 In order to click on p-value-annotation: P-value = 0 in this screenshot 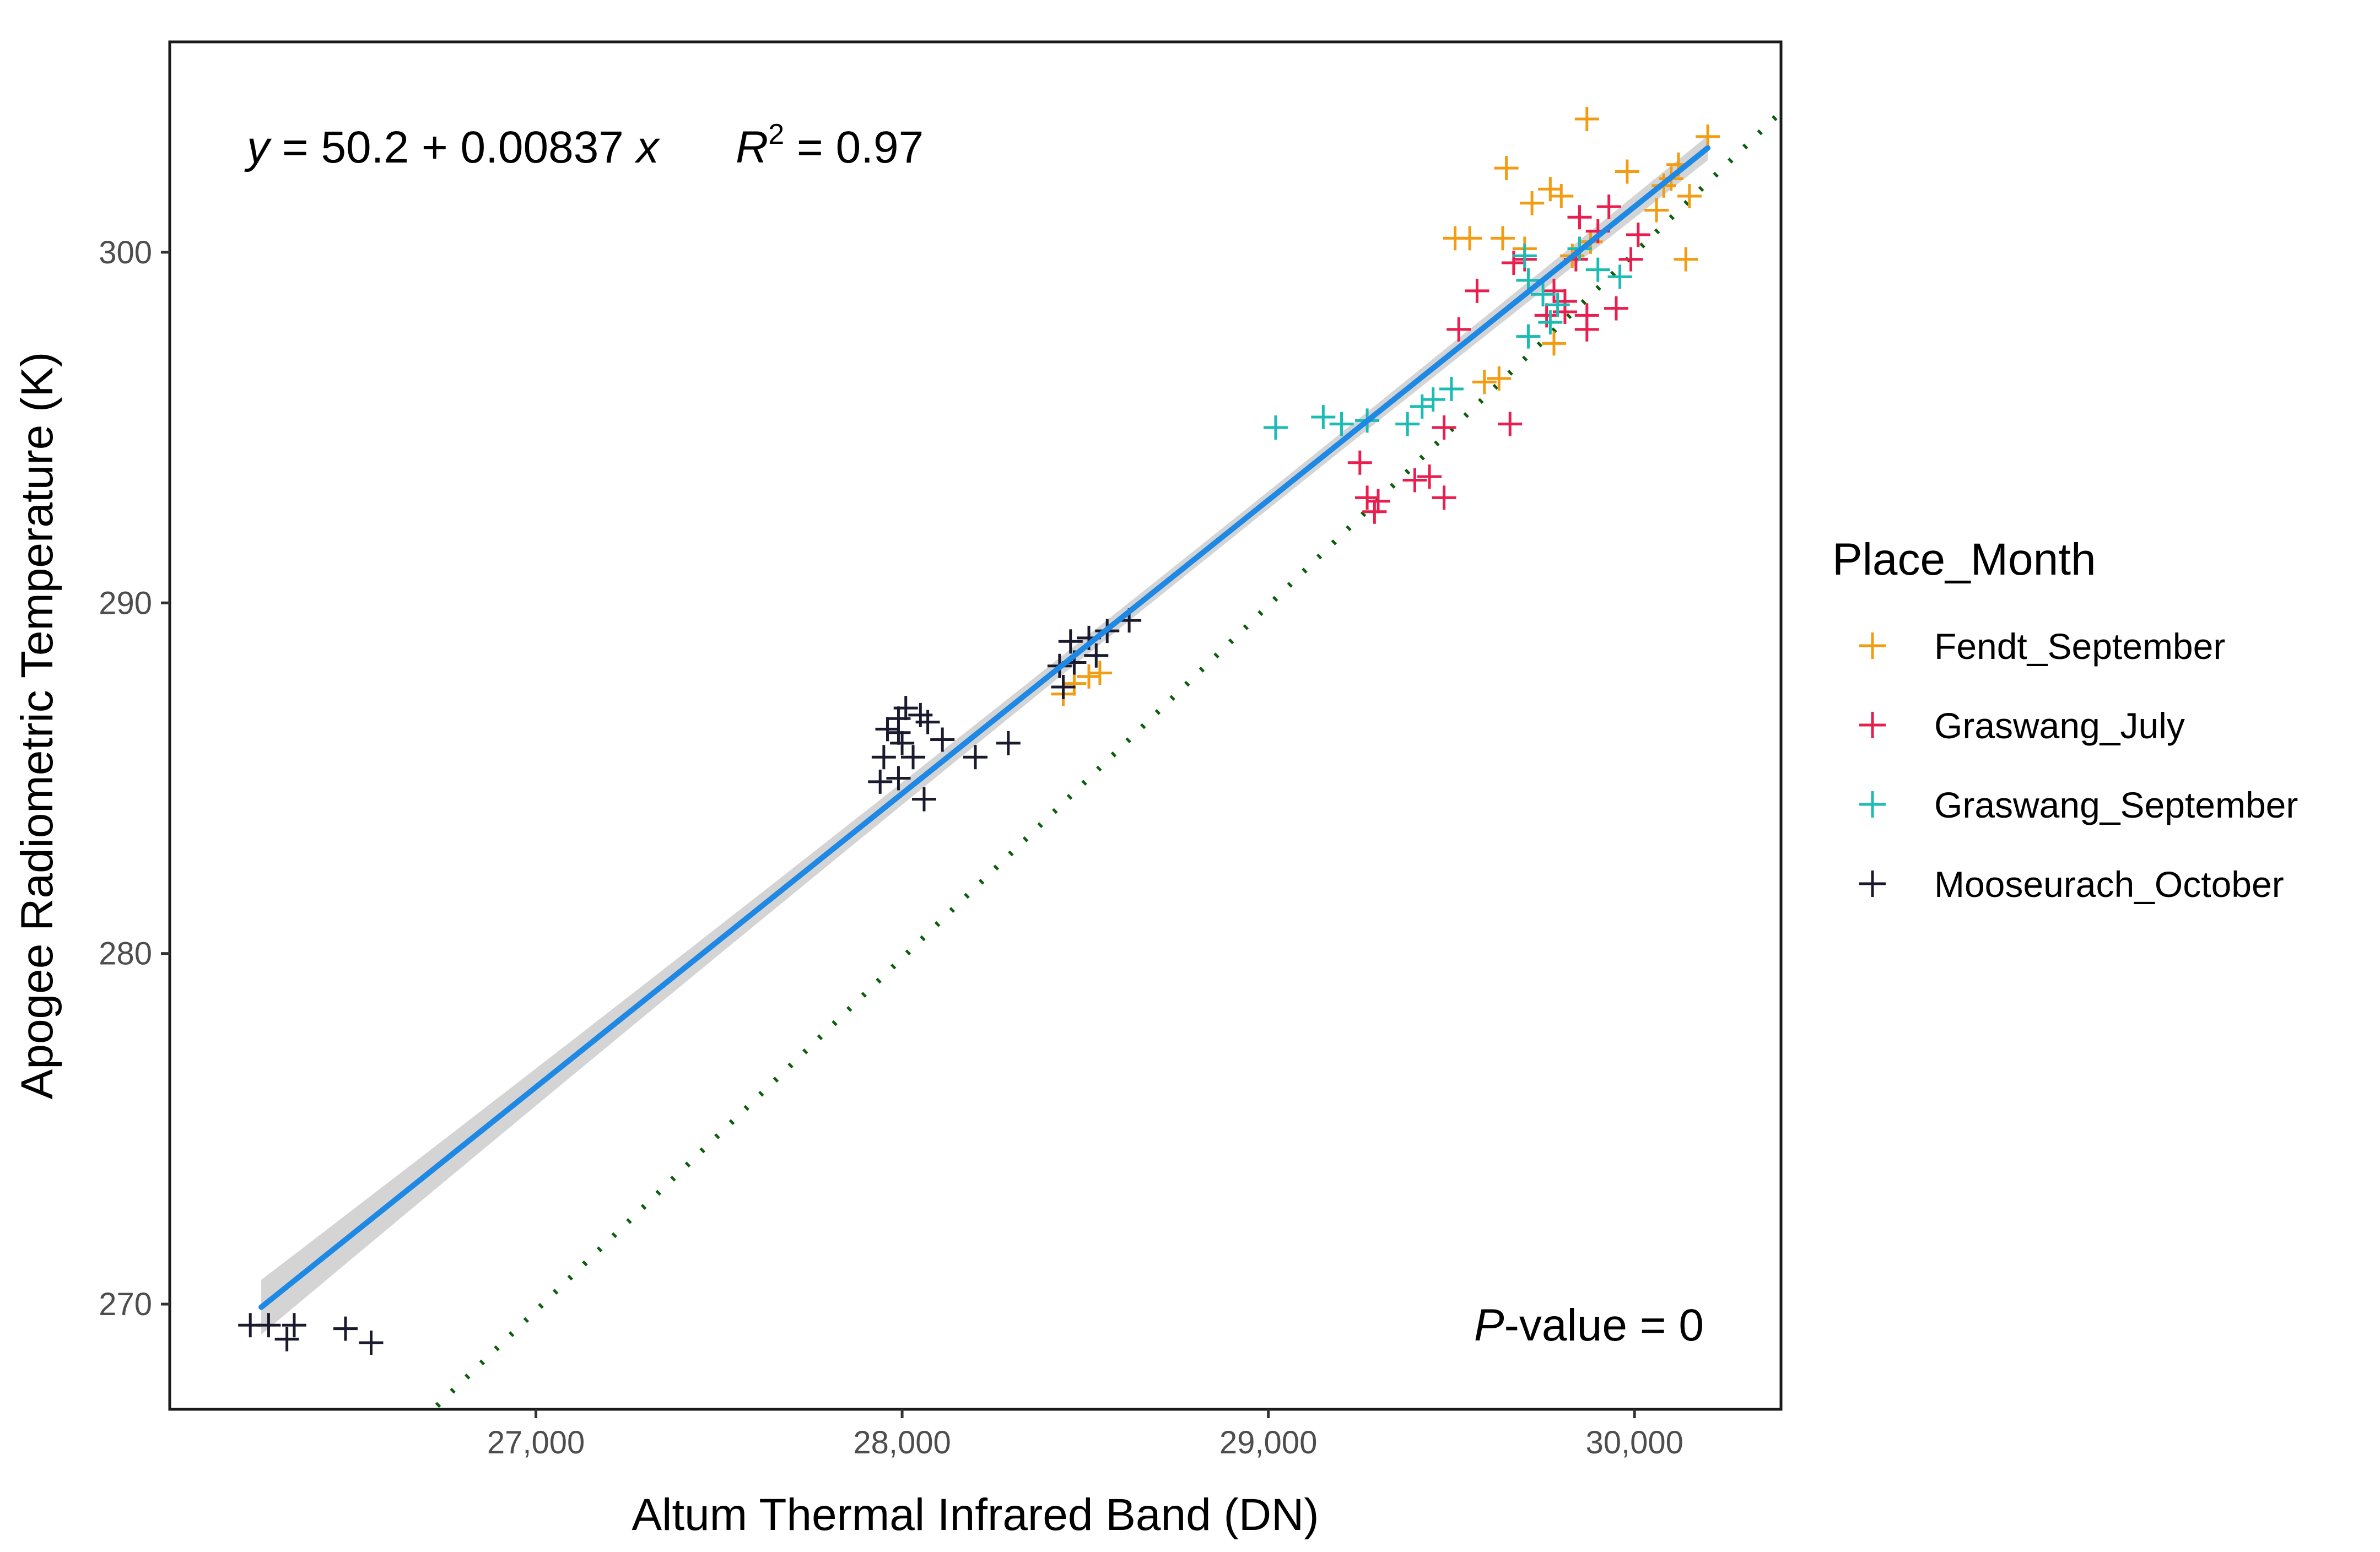, I will do `click(1589, 1325)`.